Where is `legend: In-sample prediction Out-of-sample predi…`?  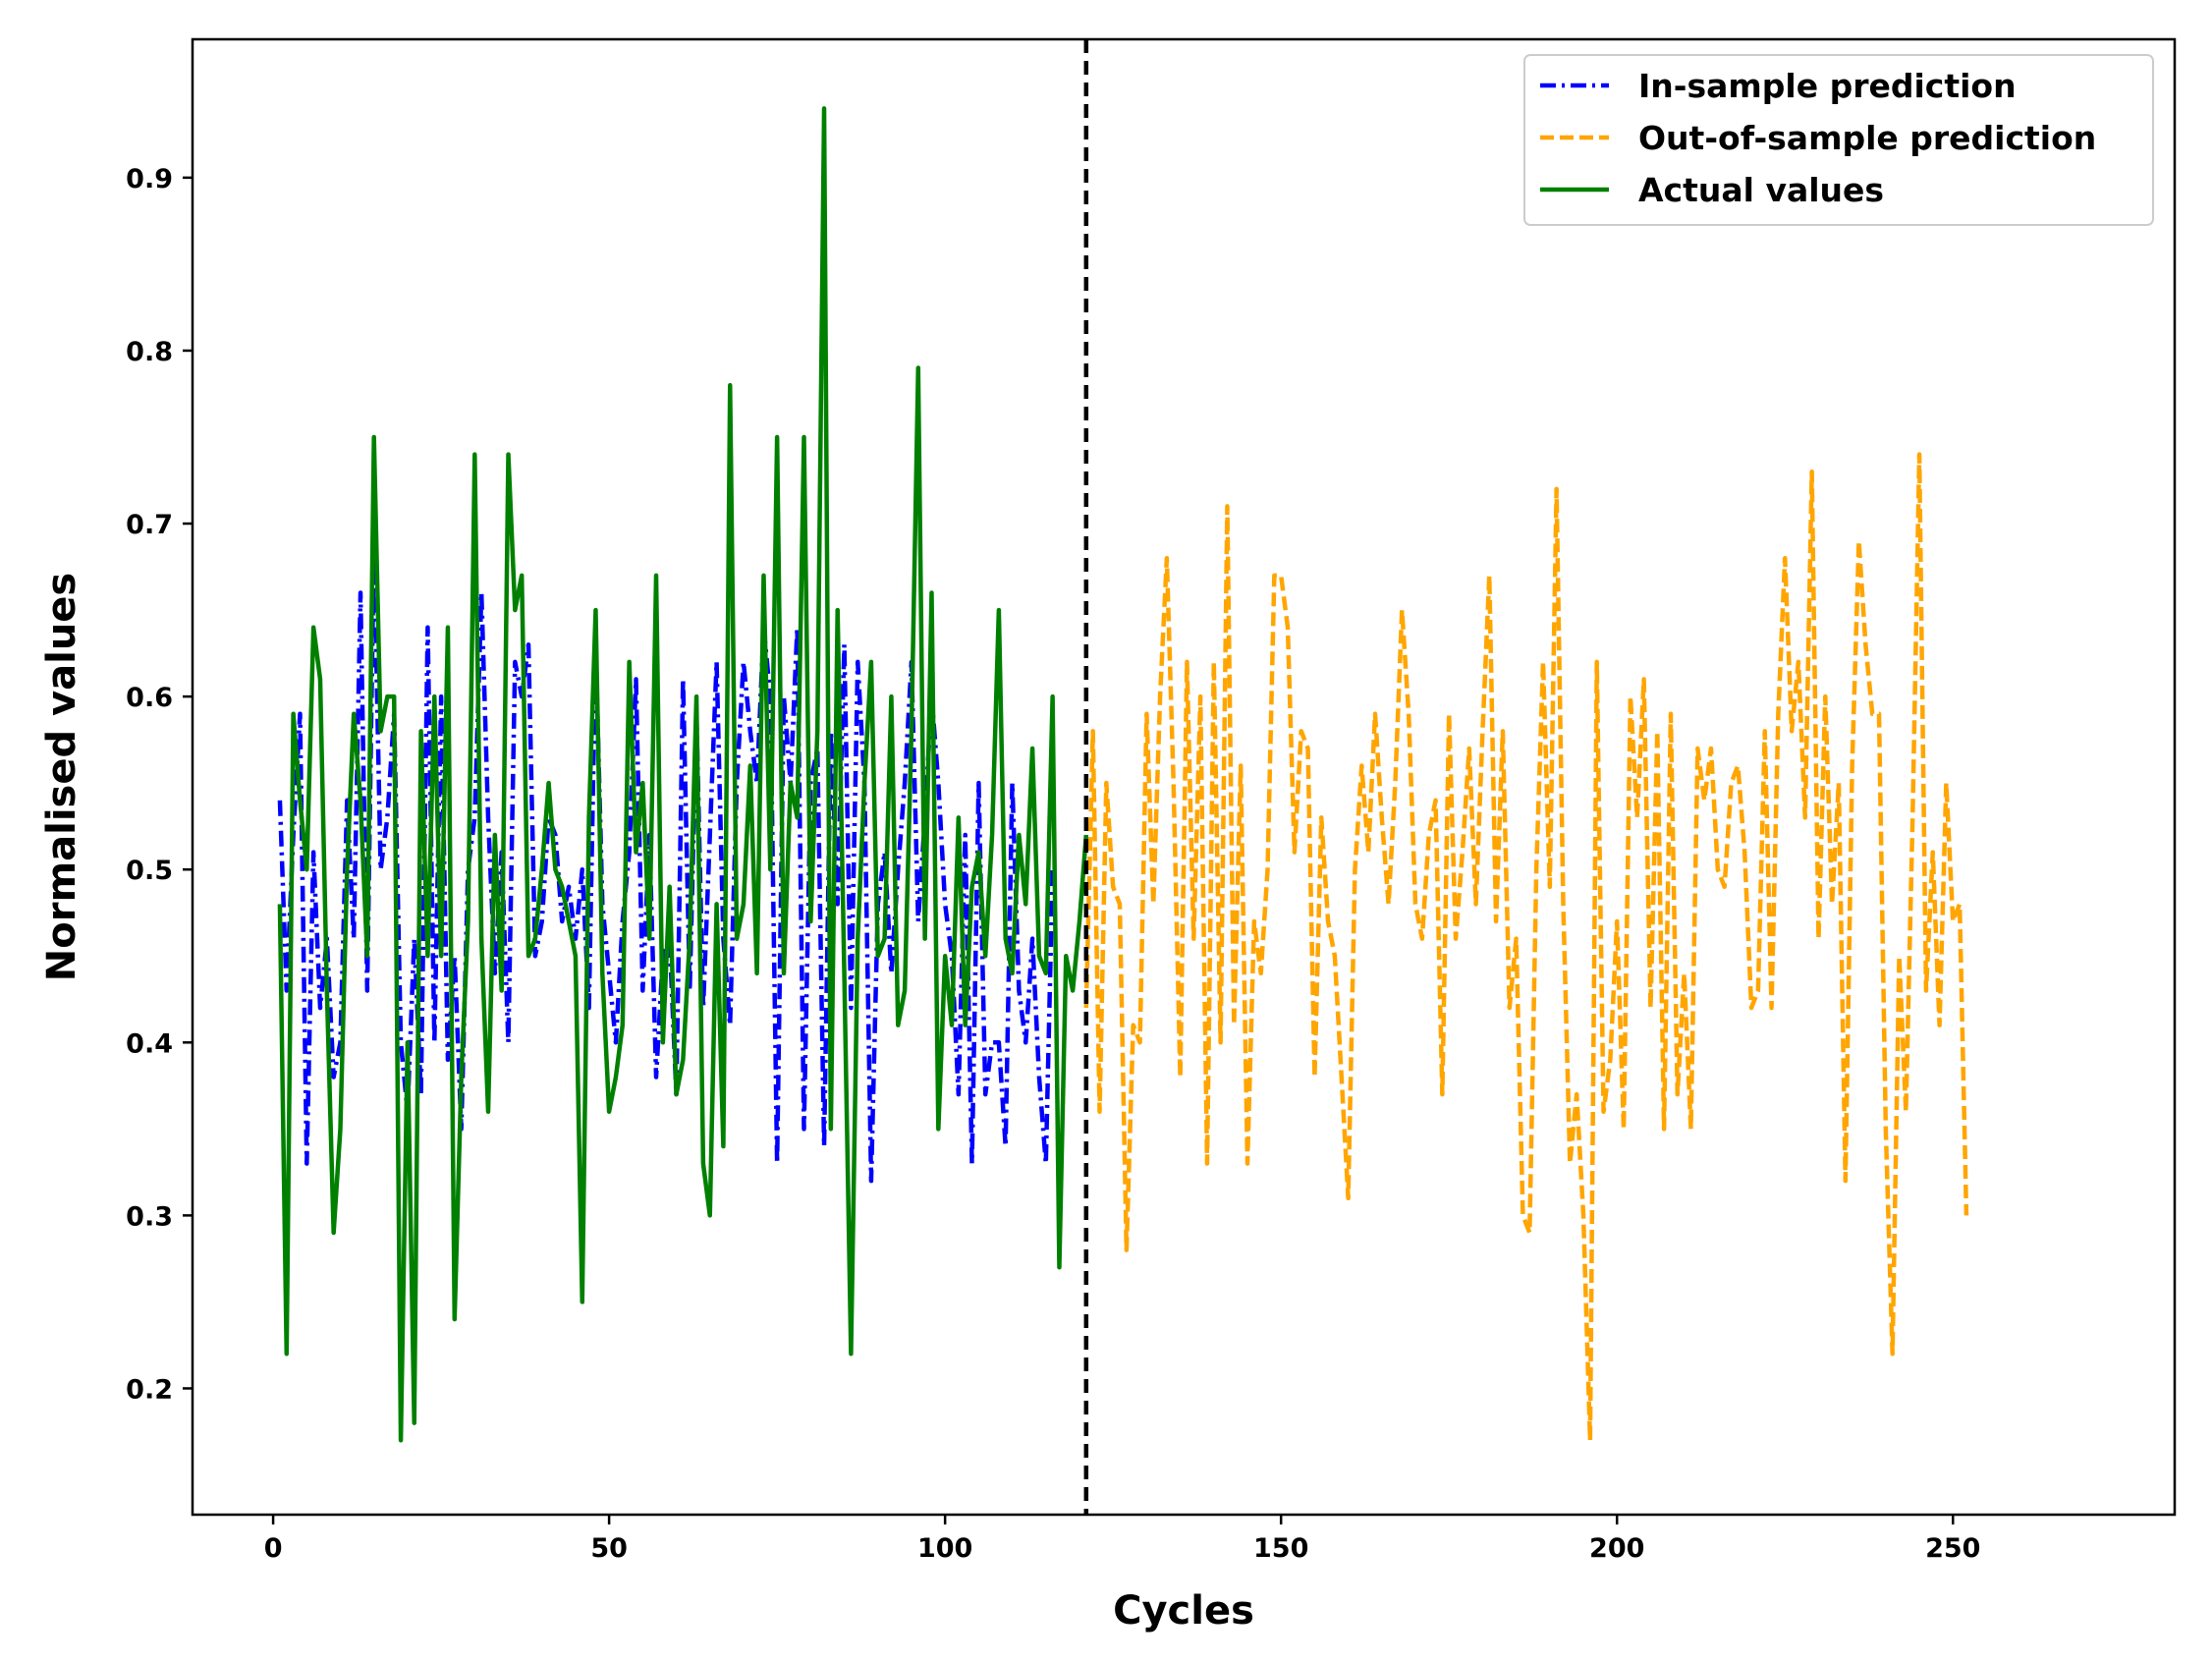
legend: In-sample prediction Out-of-sample predi… is located at coordinates (1838, 140).